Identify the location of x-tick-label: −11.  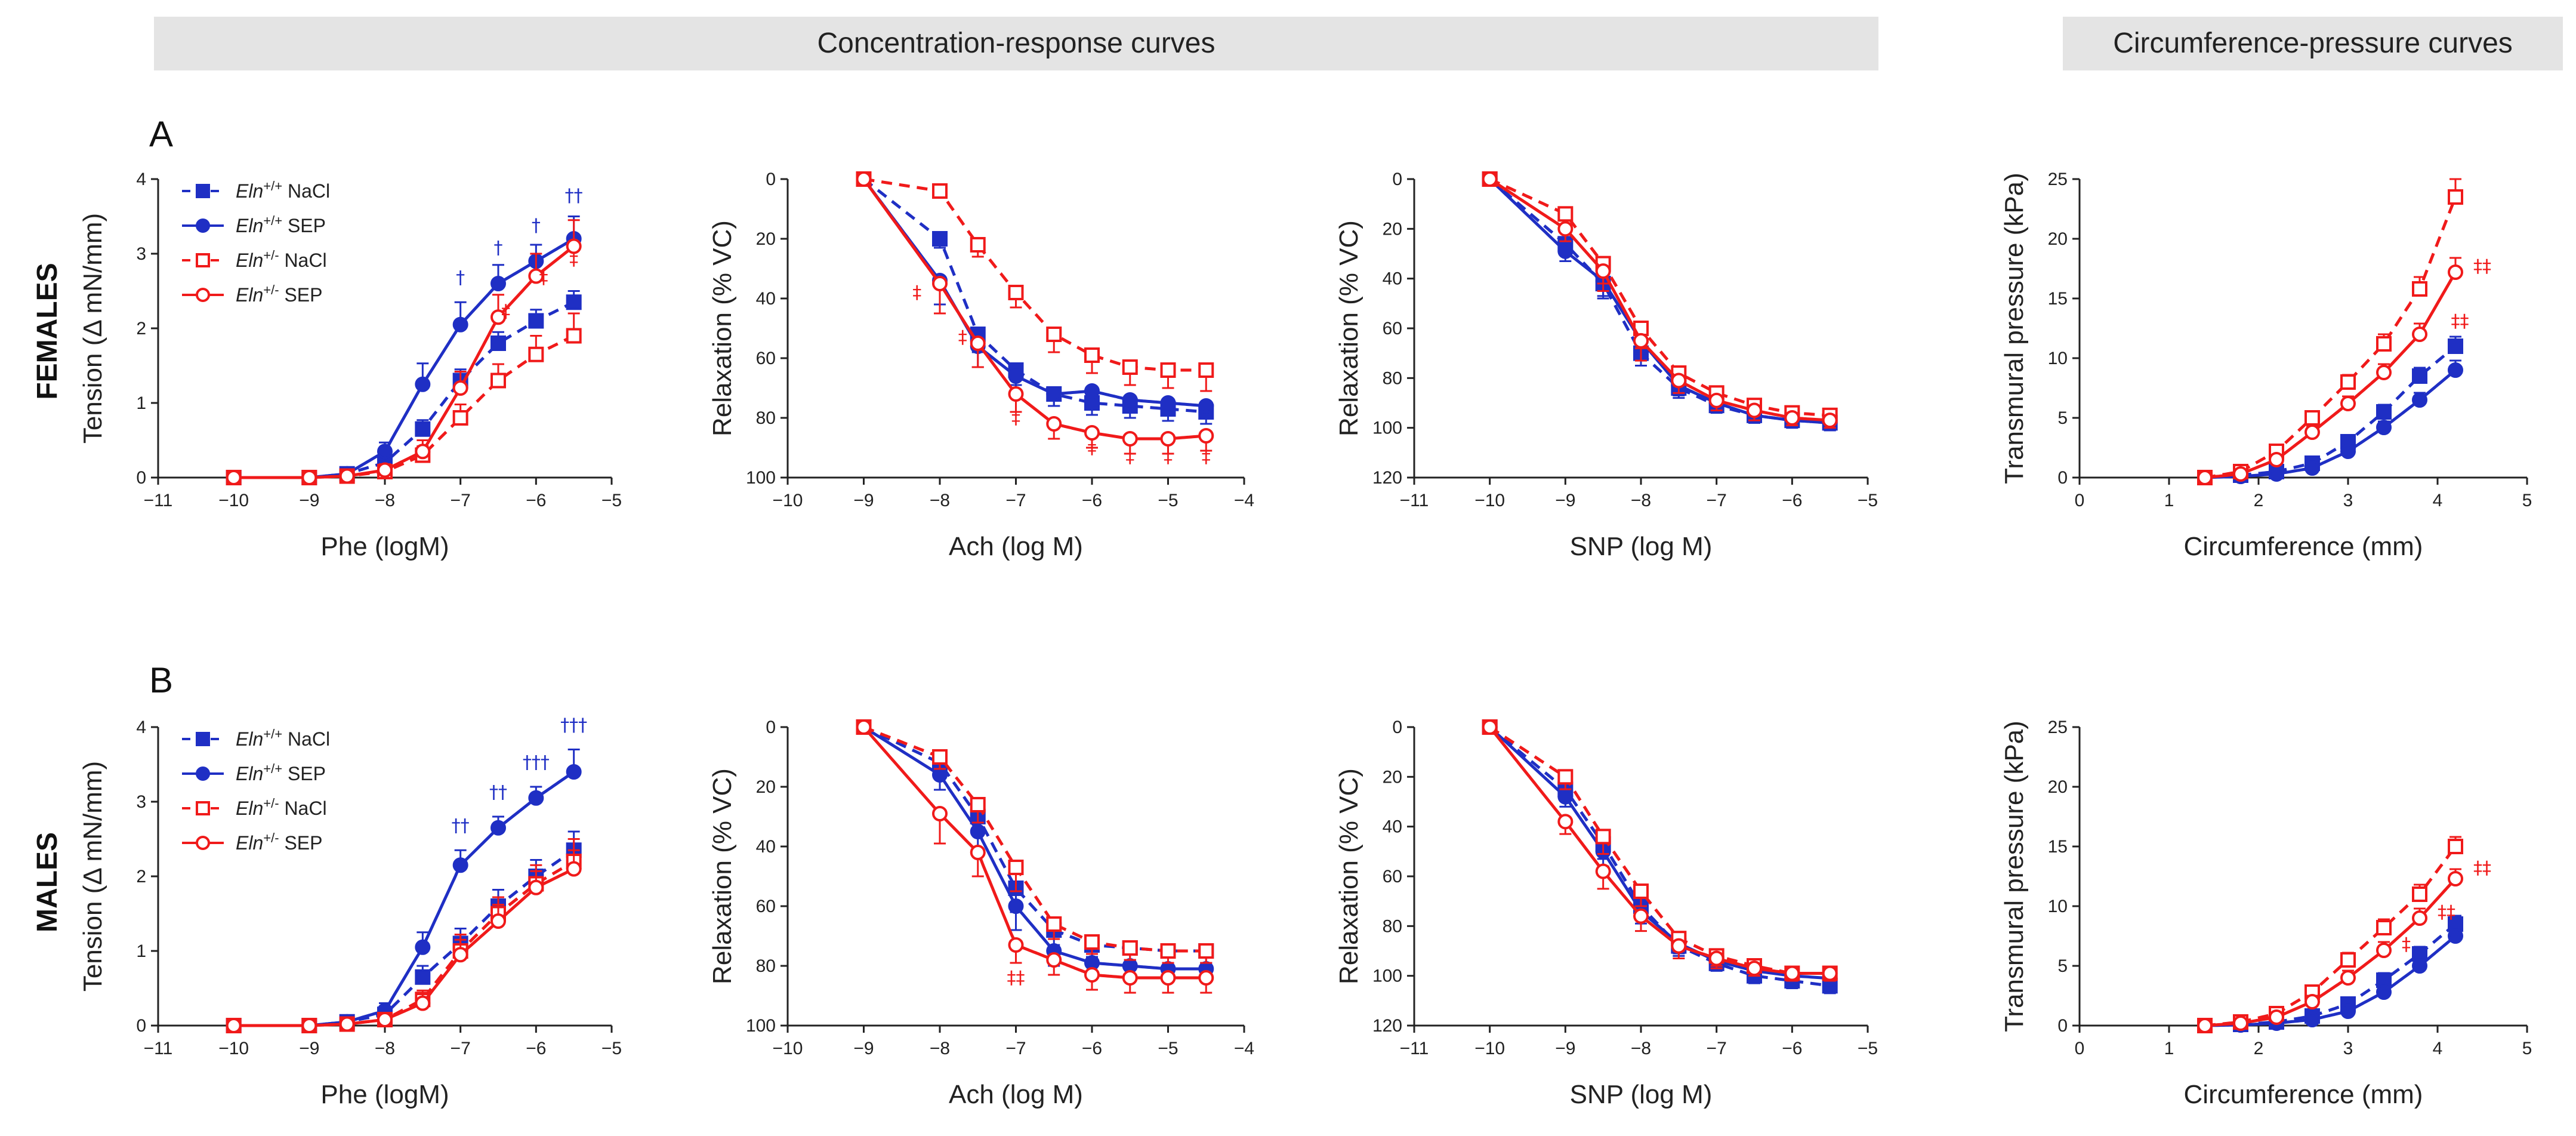
(159, 1048).